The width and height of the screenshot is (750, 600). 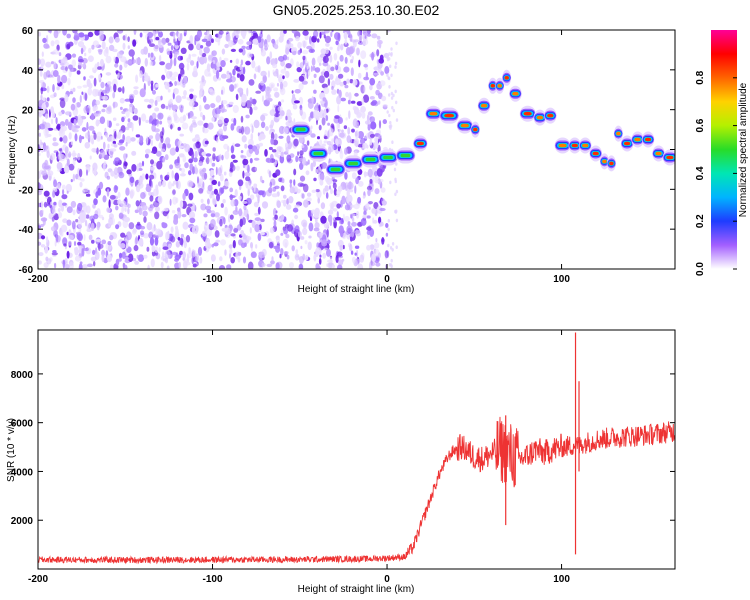 I want to click on track-peak, so click(x=515, y=93).